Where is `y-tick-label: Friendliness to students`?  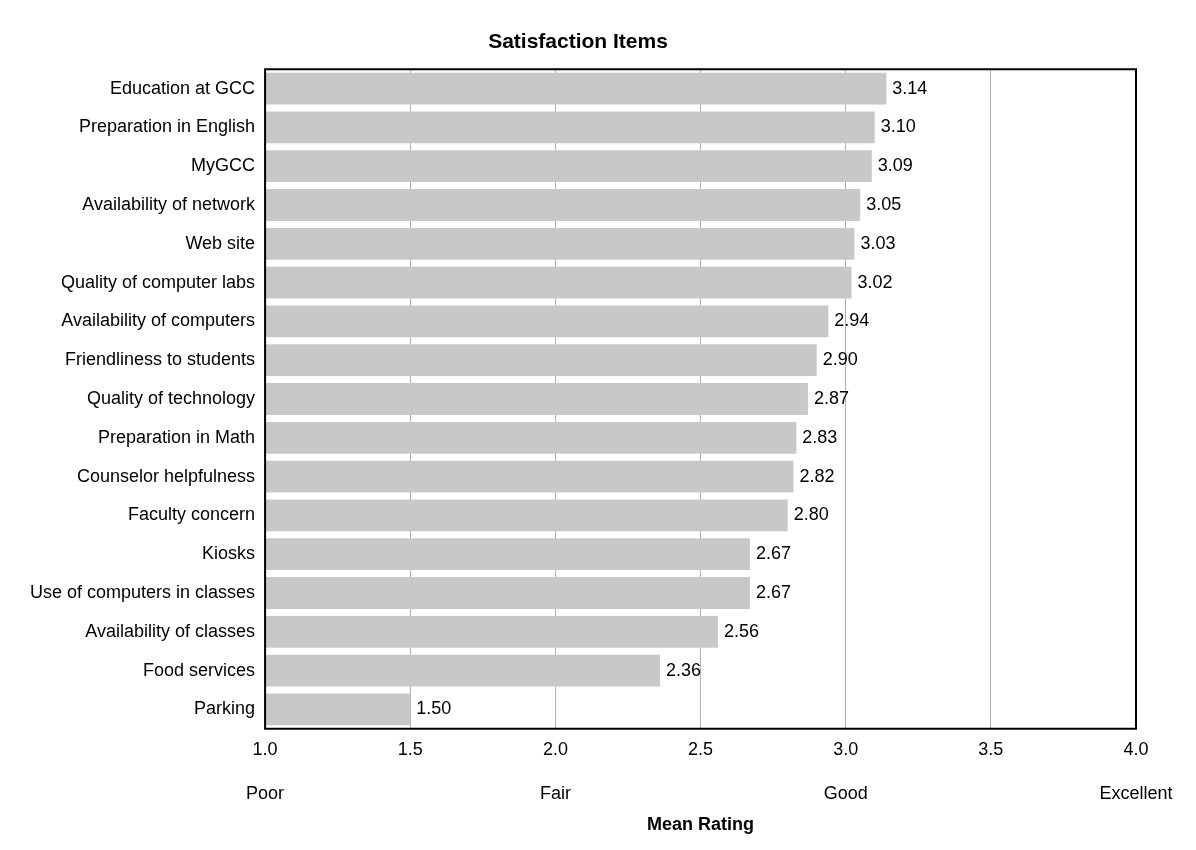
y-tick-label: Friendliness to students is located at coordinates (160, 359).